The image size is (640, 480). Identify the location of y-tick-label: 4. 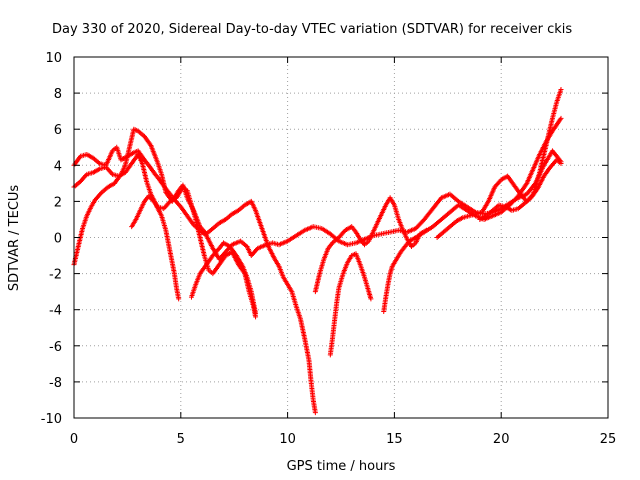
(58, 166).